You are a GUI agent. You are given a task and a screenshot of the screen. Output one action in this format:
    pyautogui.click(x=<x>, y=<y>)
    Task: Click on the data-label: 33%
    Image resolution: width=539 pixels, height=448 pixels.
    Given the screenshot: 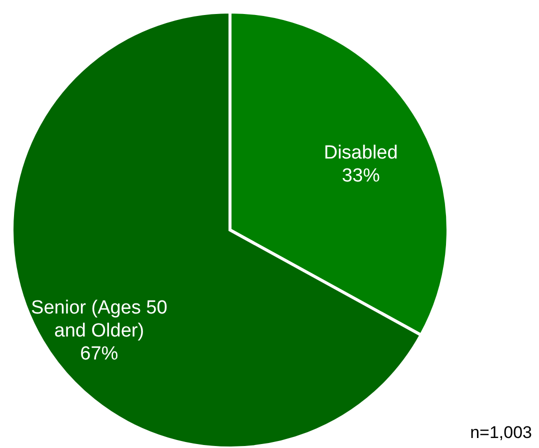 What is the action you would take?
    pyautogui.click(x=361, y=176)
    